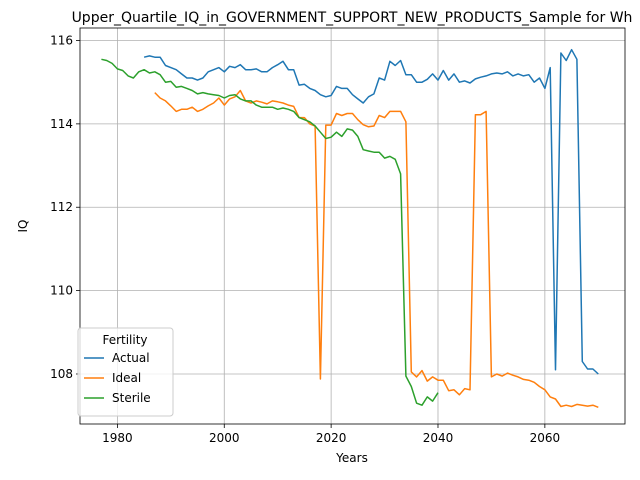 The image size is (640, 480). I want to click on y-tick-label: 108, so click(61, 374).